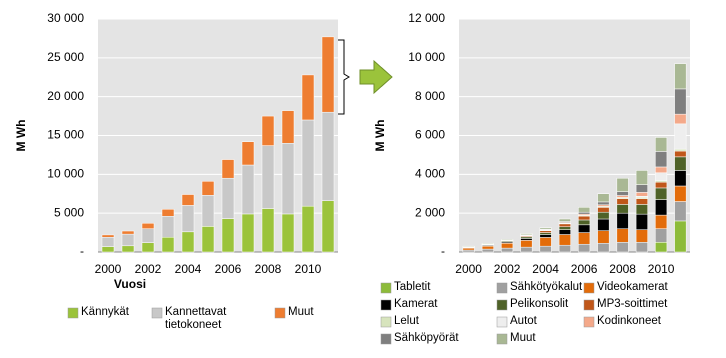  What do you see at coordinates (65, 96) in the screenshot?
I see `y-tick-label: 20 000` at bounding box center [65, 96].